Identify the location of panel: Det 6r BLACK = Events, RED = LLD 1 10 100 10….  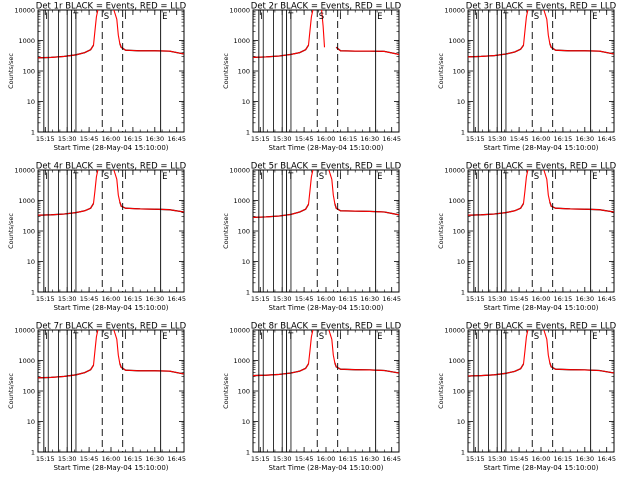
(527, 237).